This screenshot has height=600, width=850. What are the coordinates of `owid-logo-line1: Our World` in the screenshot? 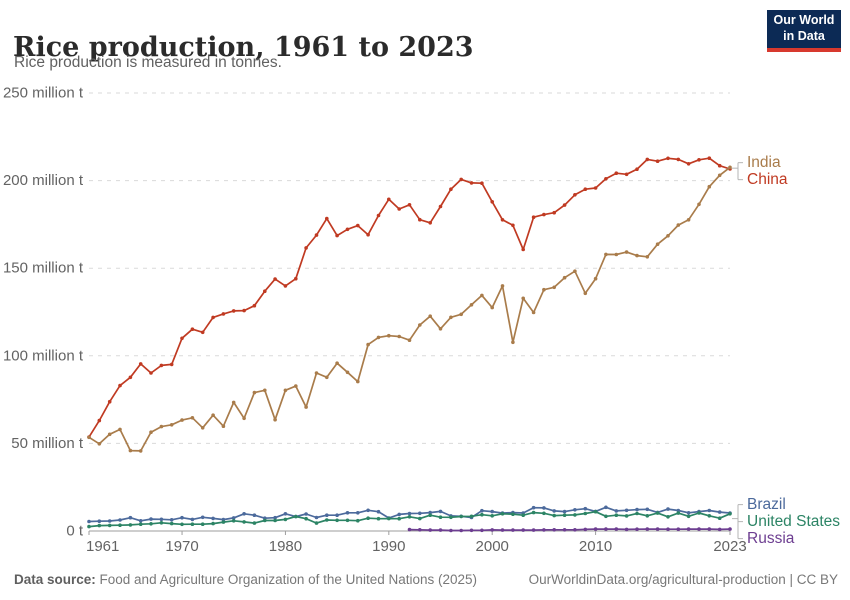 It's located at (804, 20).